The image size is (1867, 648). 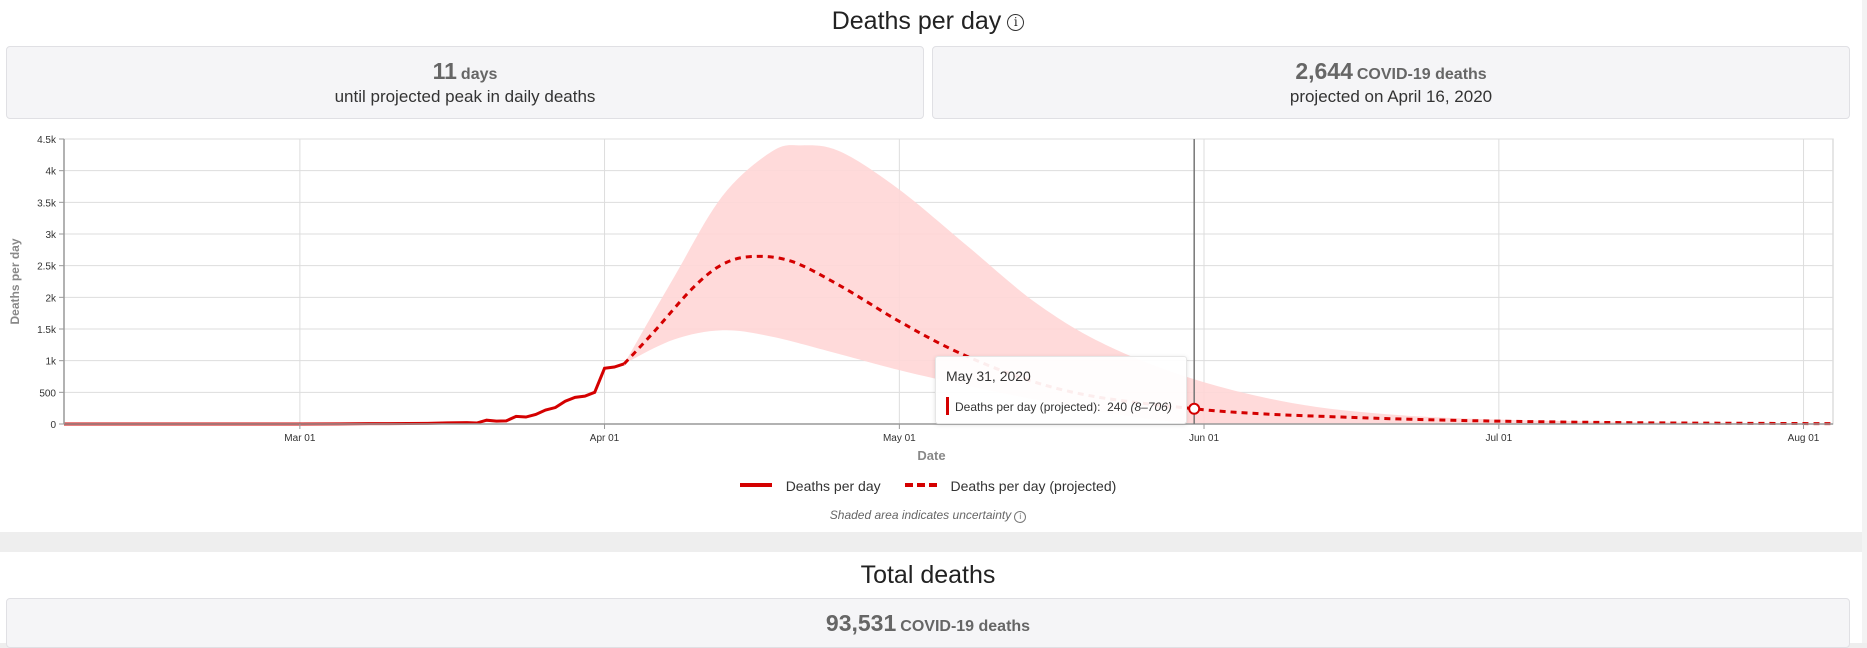 What do you see at coordinates (755, 485) in the screenshot?
I see `legend-swatch-solid` at bounding box center [755, 485].